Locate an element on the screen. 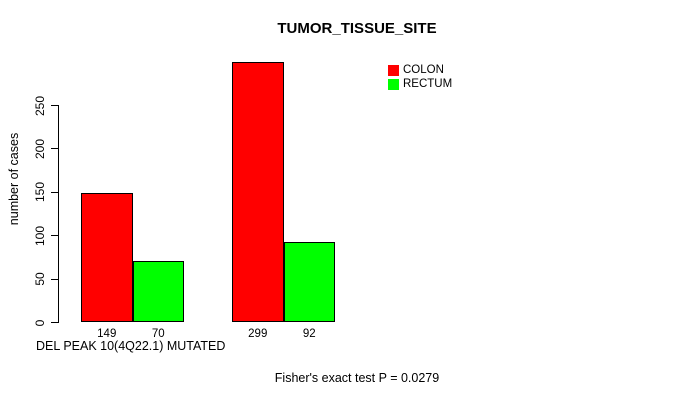  legend: COLON RECTUM is located at coordinates (420, 78).